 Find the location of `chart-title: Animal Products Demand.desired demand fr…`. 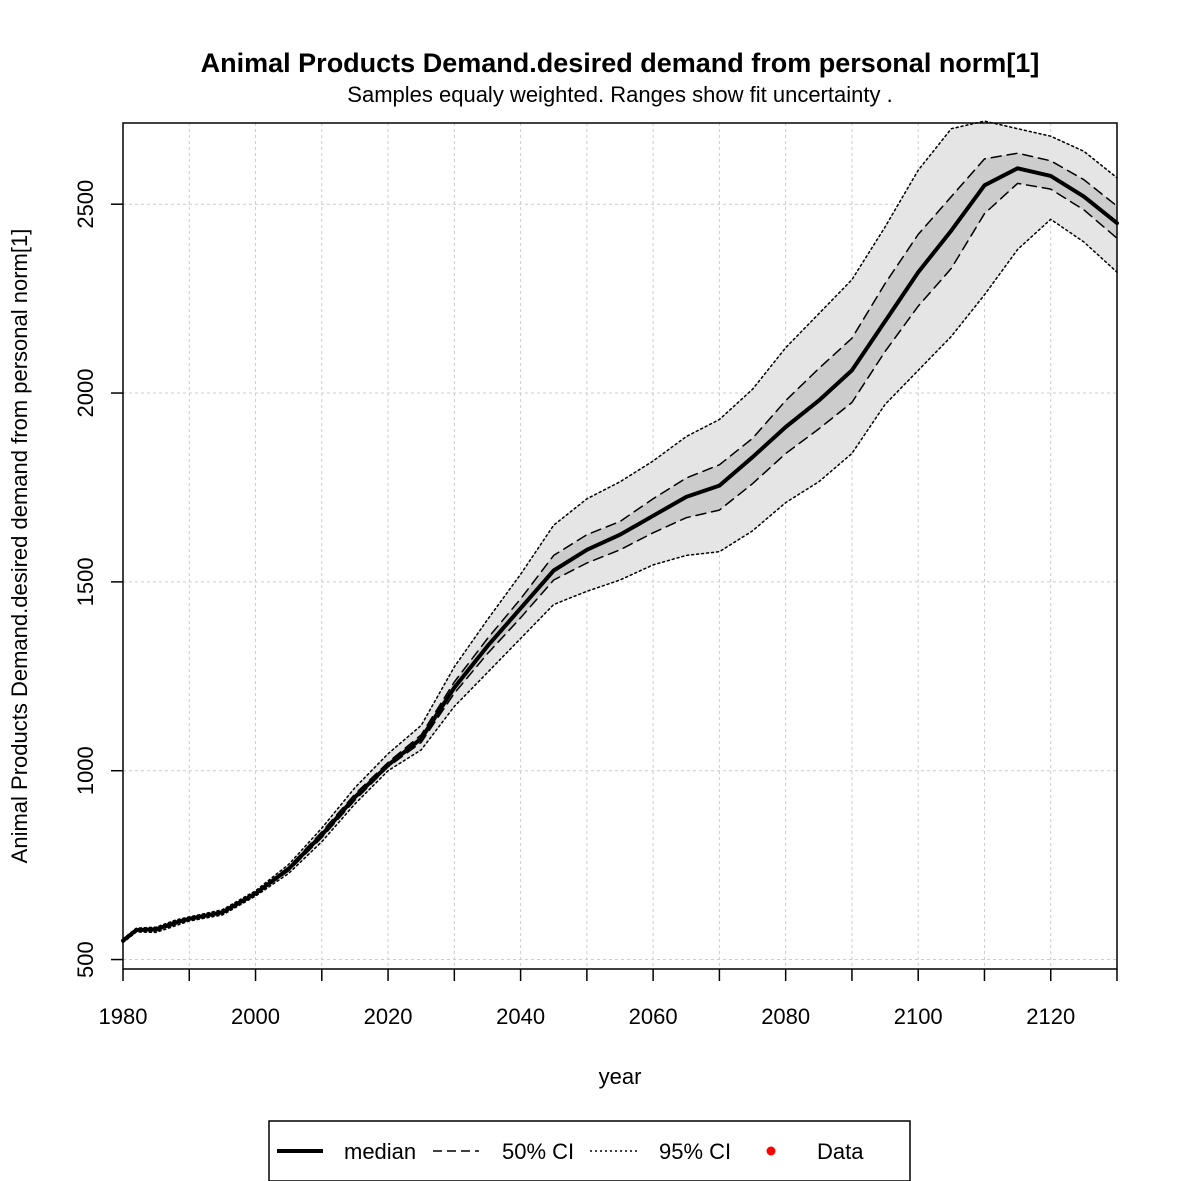

chart-title: Animal Products Demand.desired demand fr… is located at coordinates (620, 63).